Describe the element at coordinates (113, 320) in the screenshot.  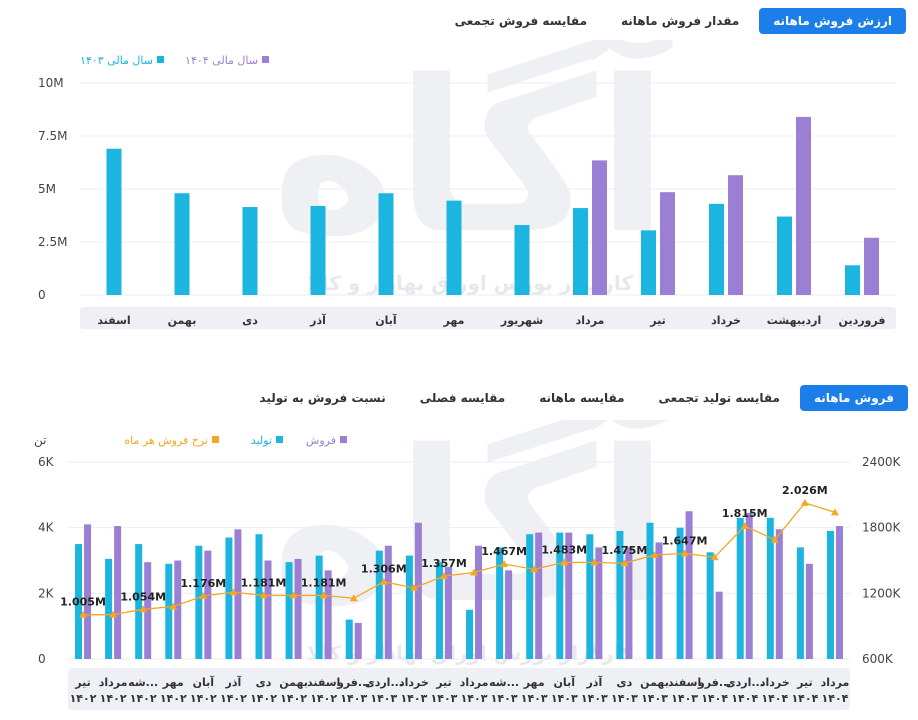
I see `category-label: اسفند` at that location.